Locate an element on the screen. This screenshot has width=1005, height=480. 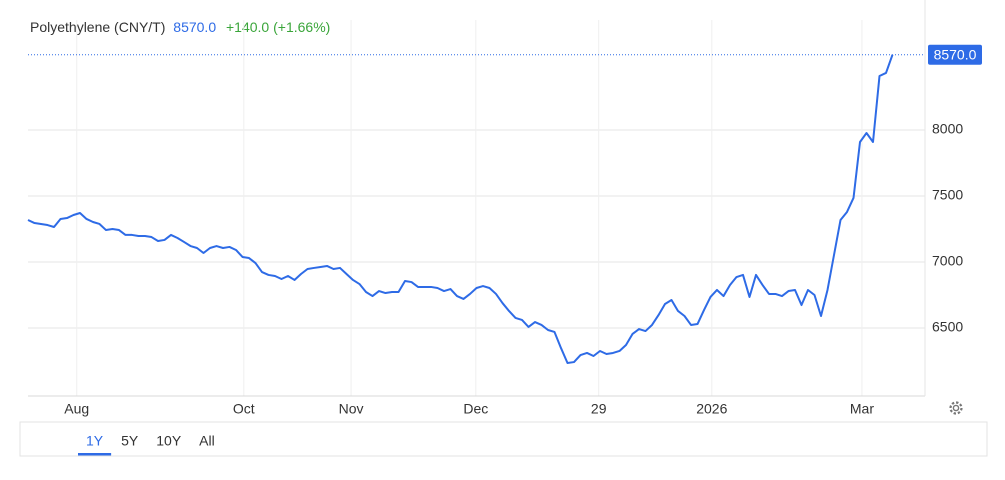
range-bar is located at coordinates (503, 439).